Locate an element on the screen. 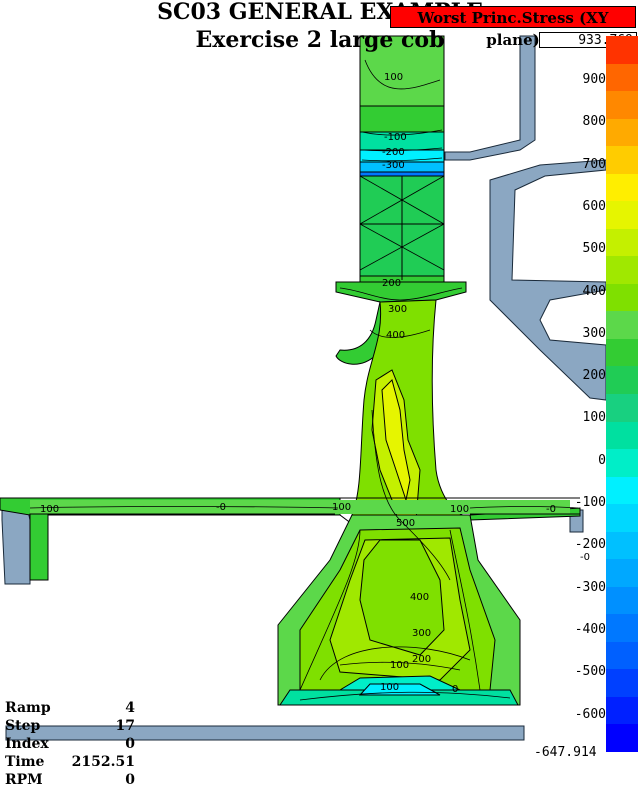 The width and height of the screenshot is (640, 793). legend-tick-label: 900 is located at coordinates (594, 79).